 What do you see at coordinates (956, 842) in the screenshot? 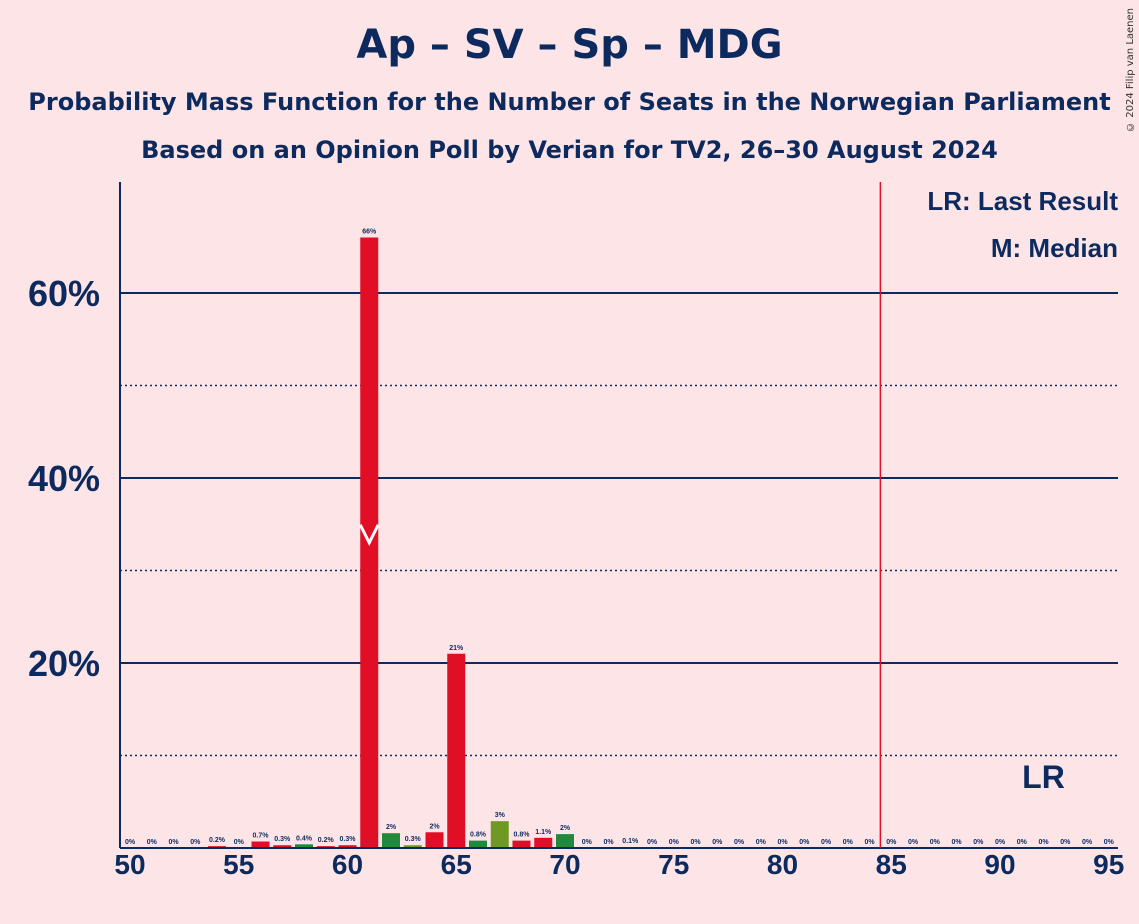
I see `bar-label-seat-88: 0%` at bounding box center [956, 842].